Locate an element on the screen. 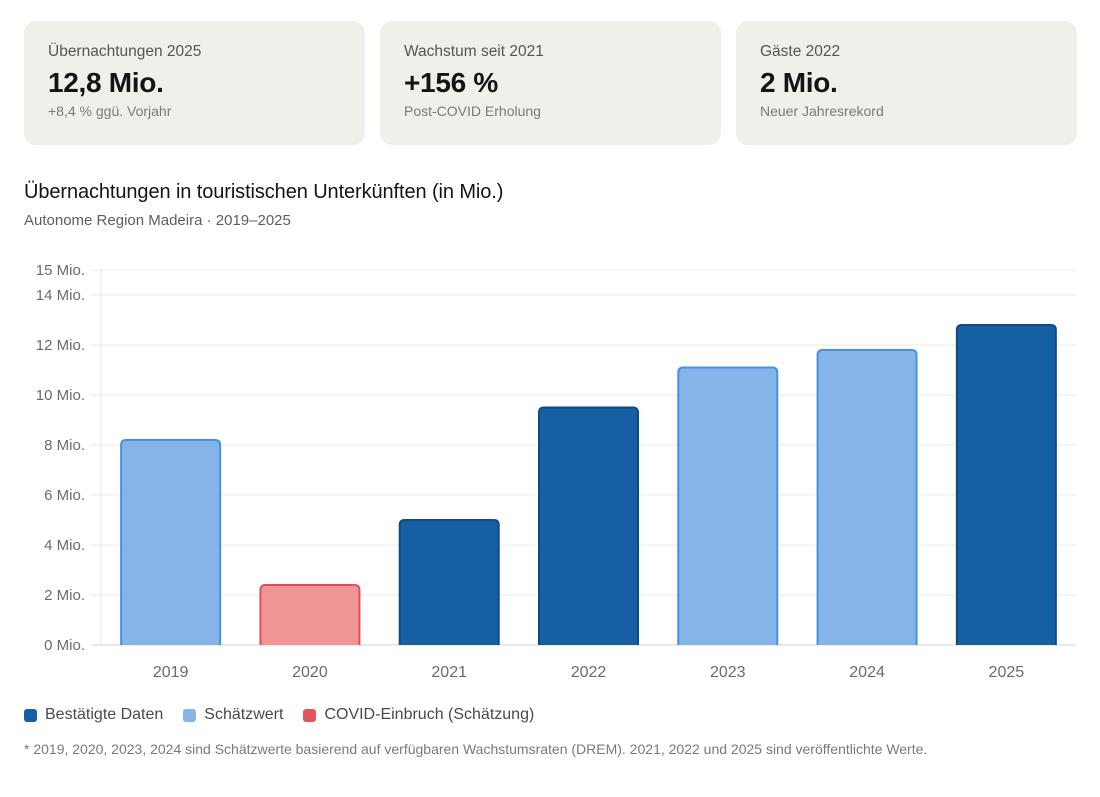 The height and width of the screenshot is (797, 1100). bar-outline-2024 is located at coordinates (867, 497).